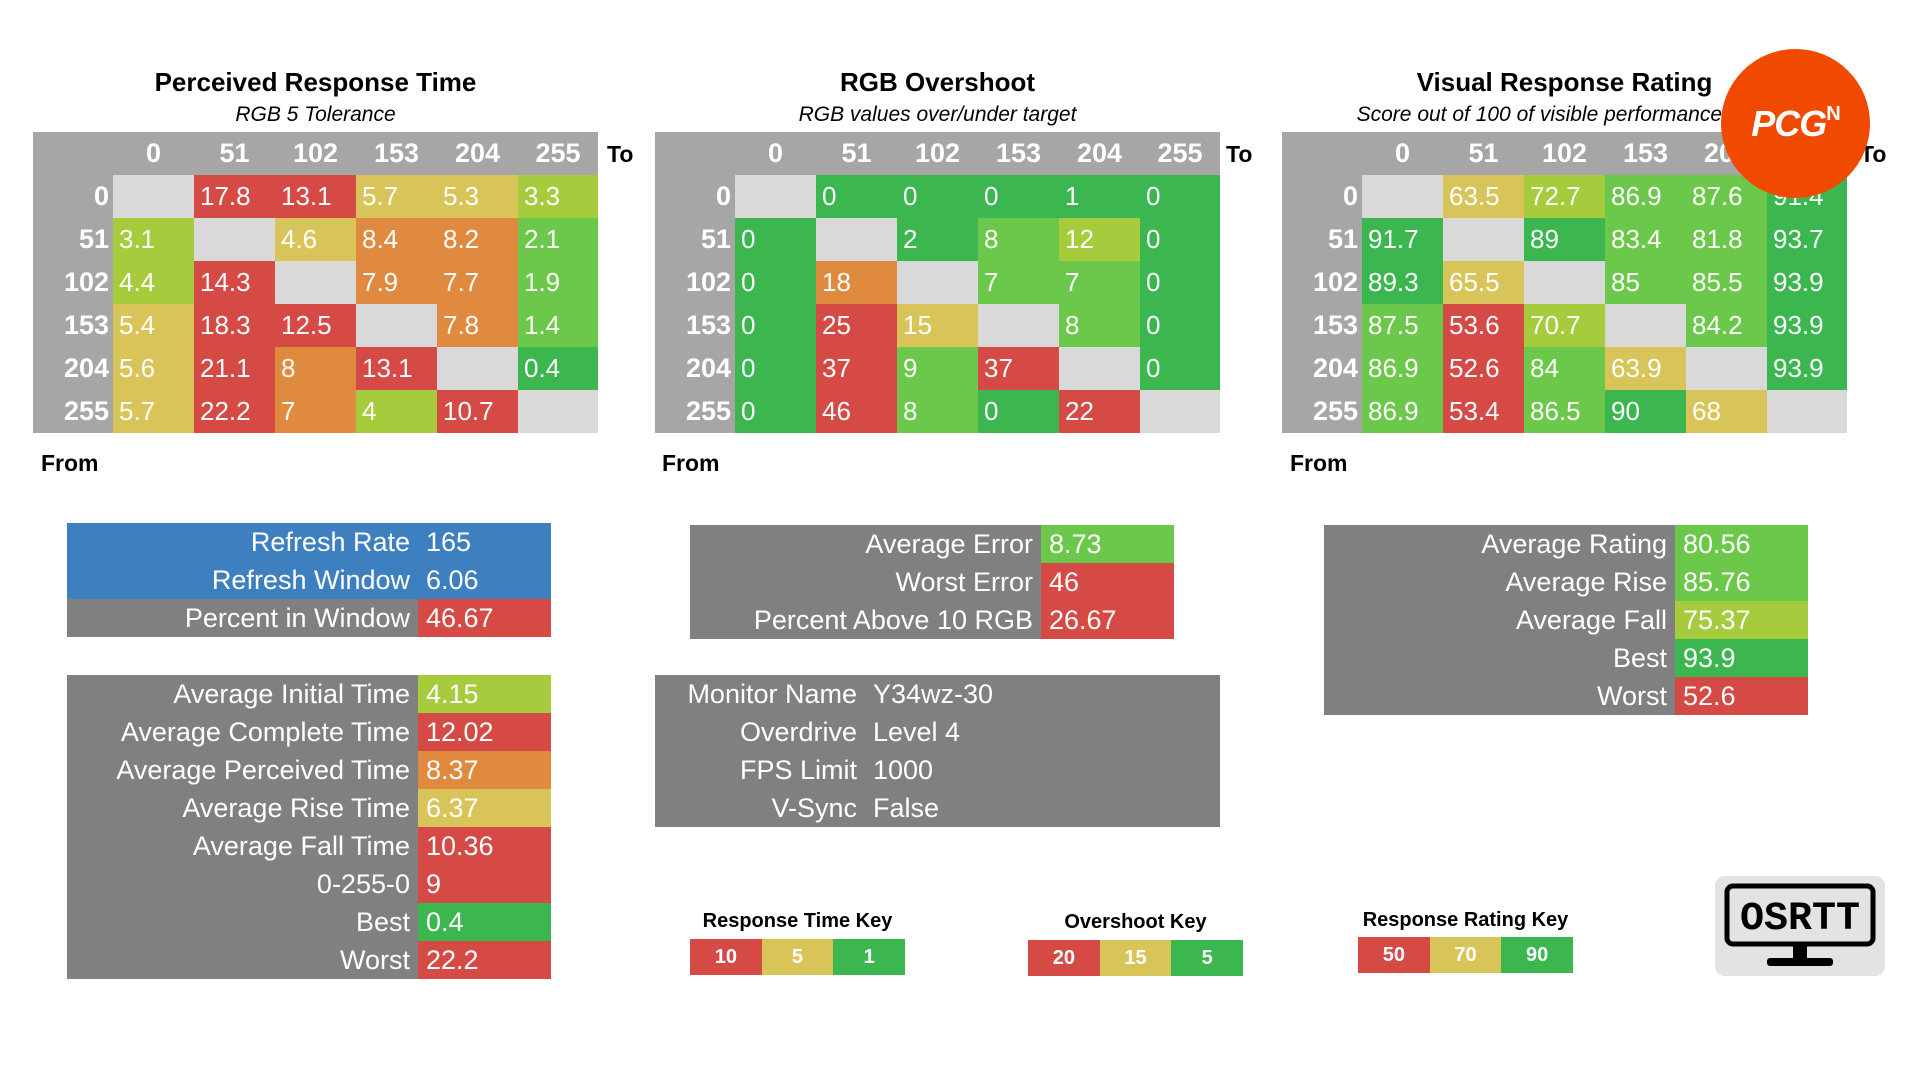 This screenshot has width=1921, height=1081. I want to click on heatmap-cell: 10.7, so click(477, 411).